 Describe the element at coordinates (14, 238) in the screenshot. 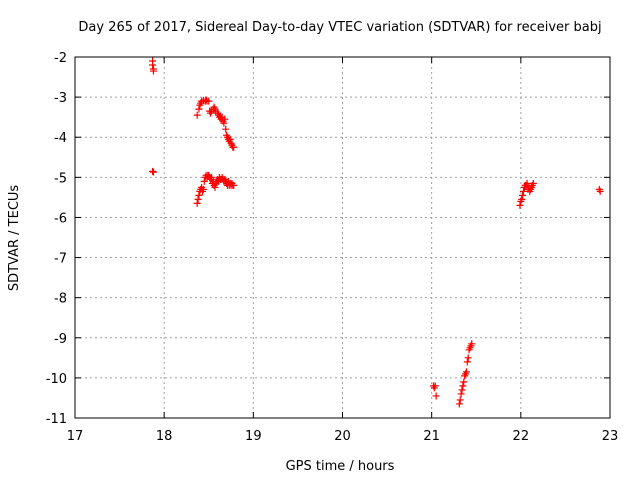

I see `y-axis-label: SDTVAR / TECUs` at that location.